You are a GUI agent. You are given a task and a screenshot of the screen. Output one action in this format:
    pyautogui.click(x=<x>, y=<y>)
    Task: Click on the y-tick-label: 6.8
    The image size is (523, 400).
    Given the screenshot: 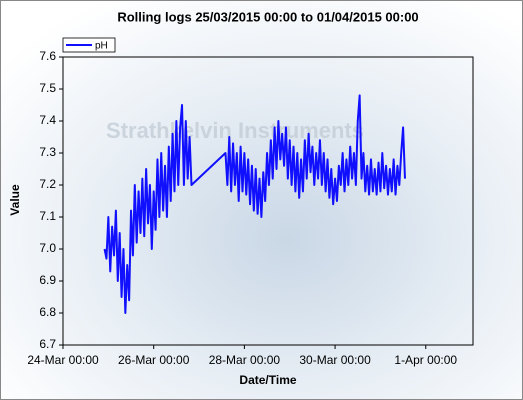 What is the action you would take?
    pyautogui.click(x=47, y=312)
    